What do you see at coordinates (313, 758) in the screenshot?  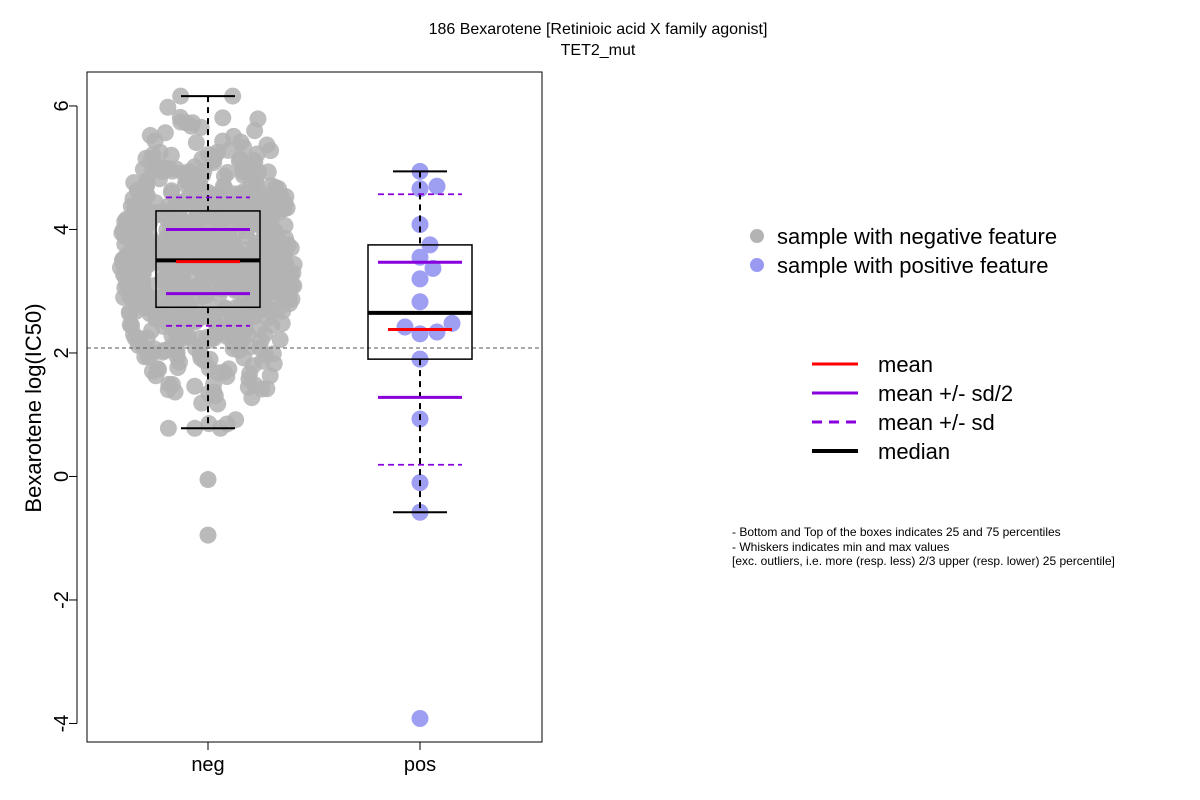 I see `x-axis: neg pos` at bounding box center [313, 758].